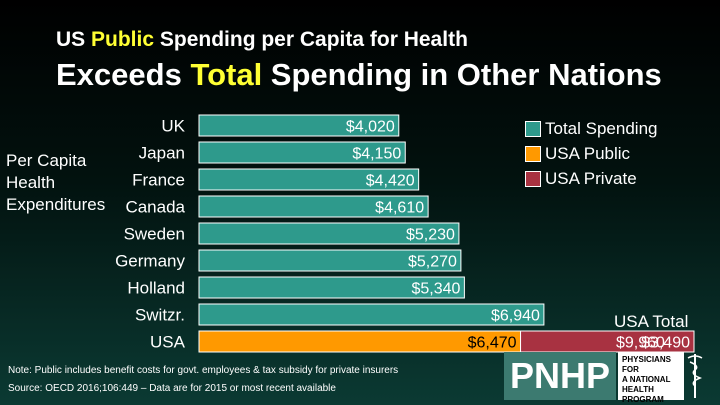 This screenshot has height=405, width=720. What do you see at coordinates (155, 207) in the screenshot?
I see `category-label: Canada` at bounding box center [155, 207].